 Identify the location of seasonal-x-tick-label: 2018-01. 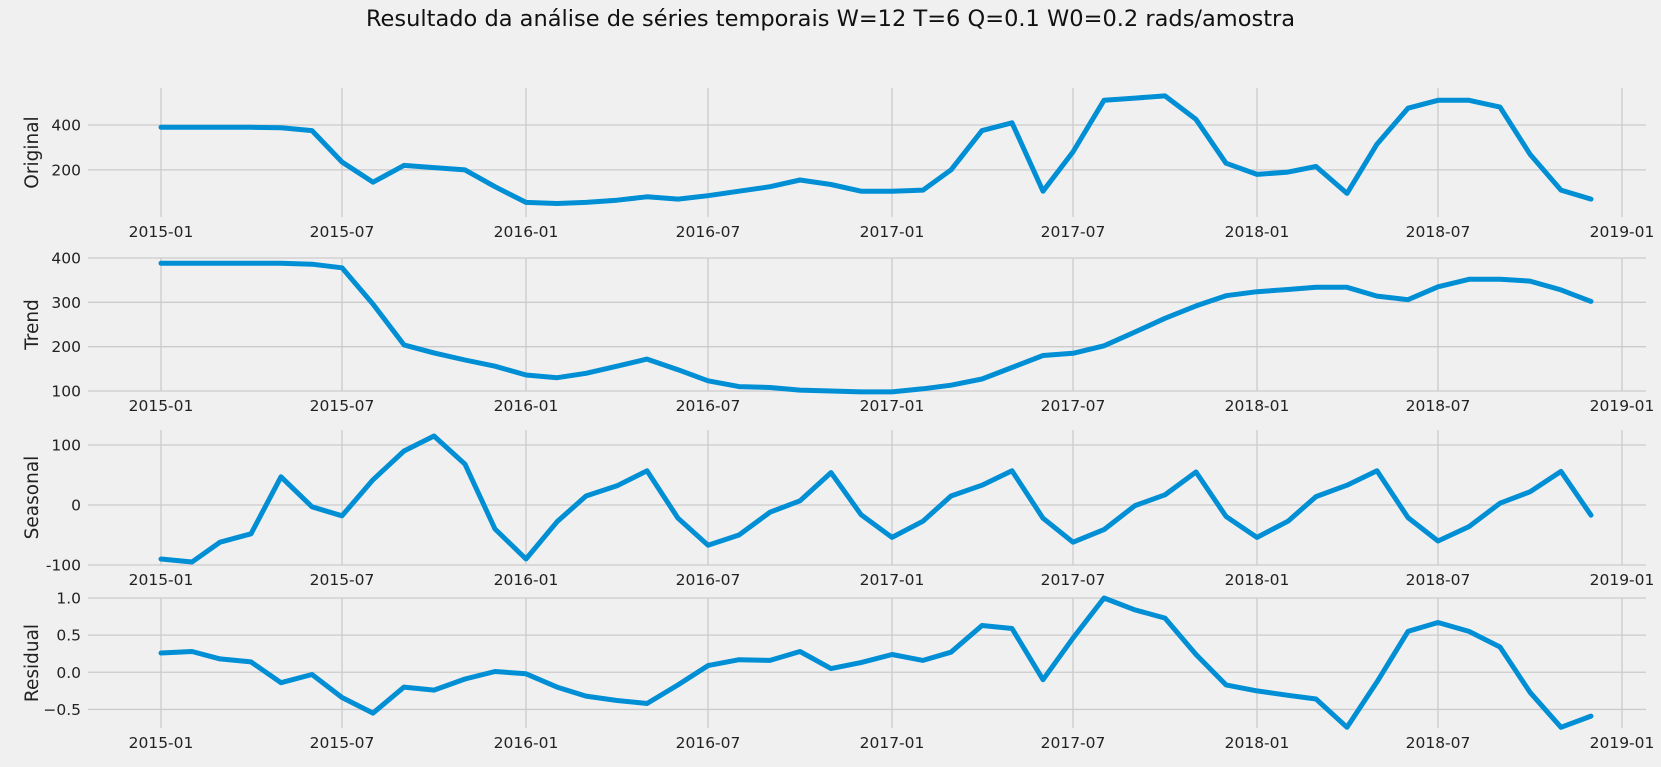
(1257, 580).